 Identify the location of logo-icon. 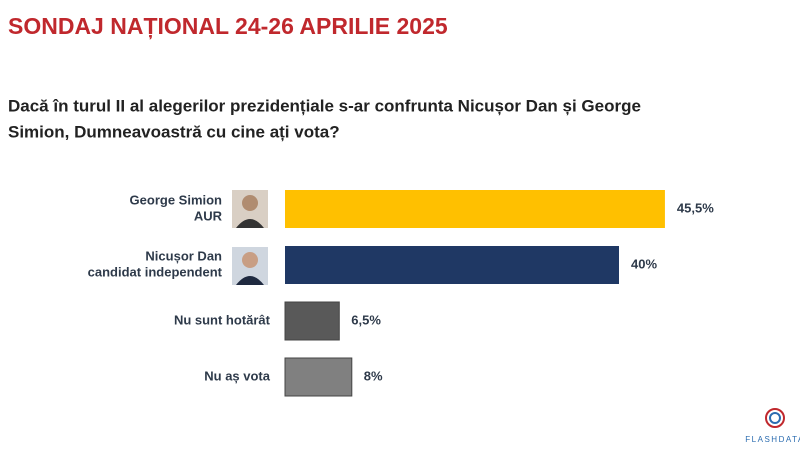
(775, 418).